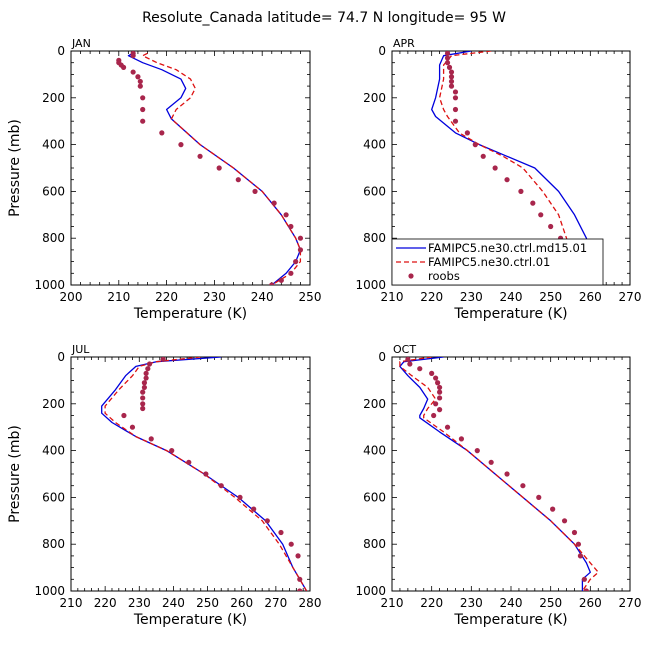  What do you see at coordinates (105, 603) in the screenshot?
I see `x-tick-label: 220` at bounding box center [105, 603].